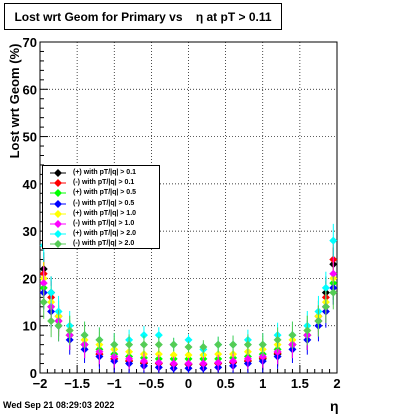  Describe the element at coordinates (59, 405) in the screenshot. I see `timestamp-footer: Wed Sep 21 08:29:03 2022` at that location.